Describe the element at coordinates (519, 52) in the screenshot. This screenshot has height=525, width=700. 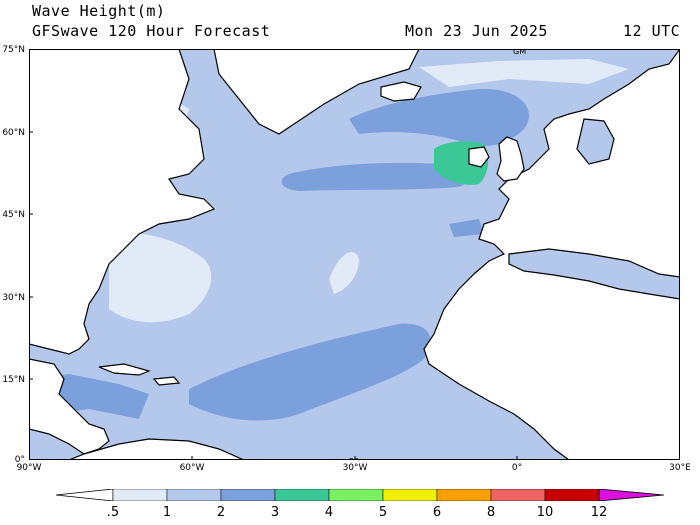
I see `meridian-marker: GM` at that location.